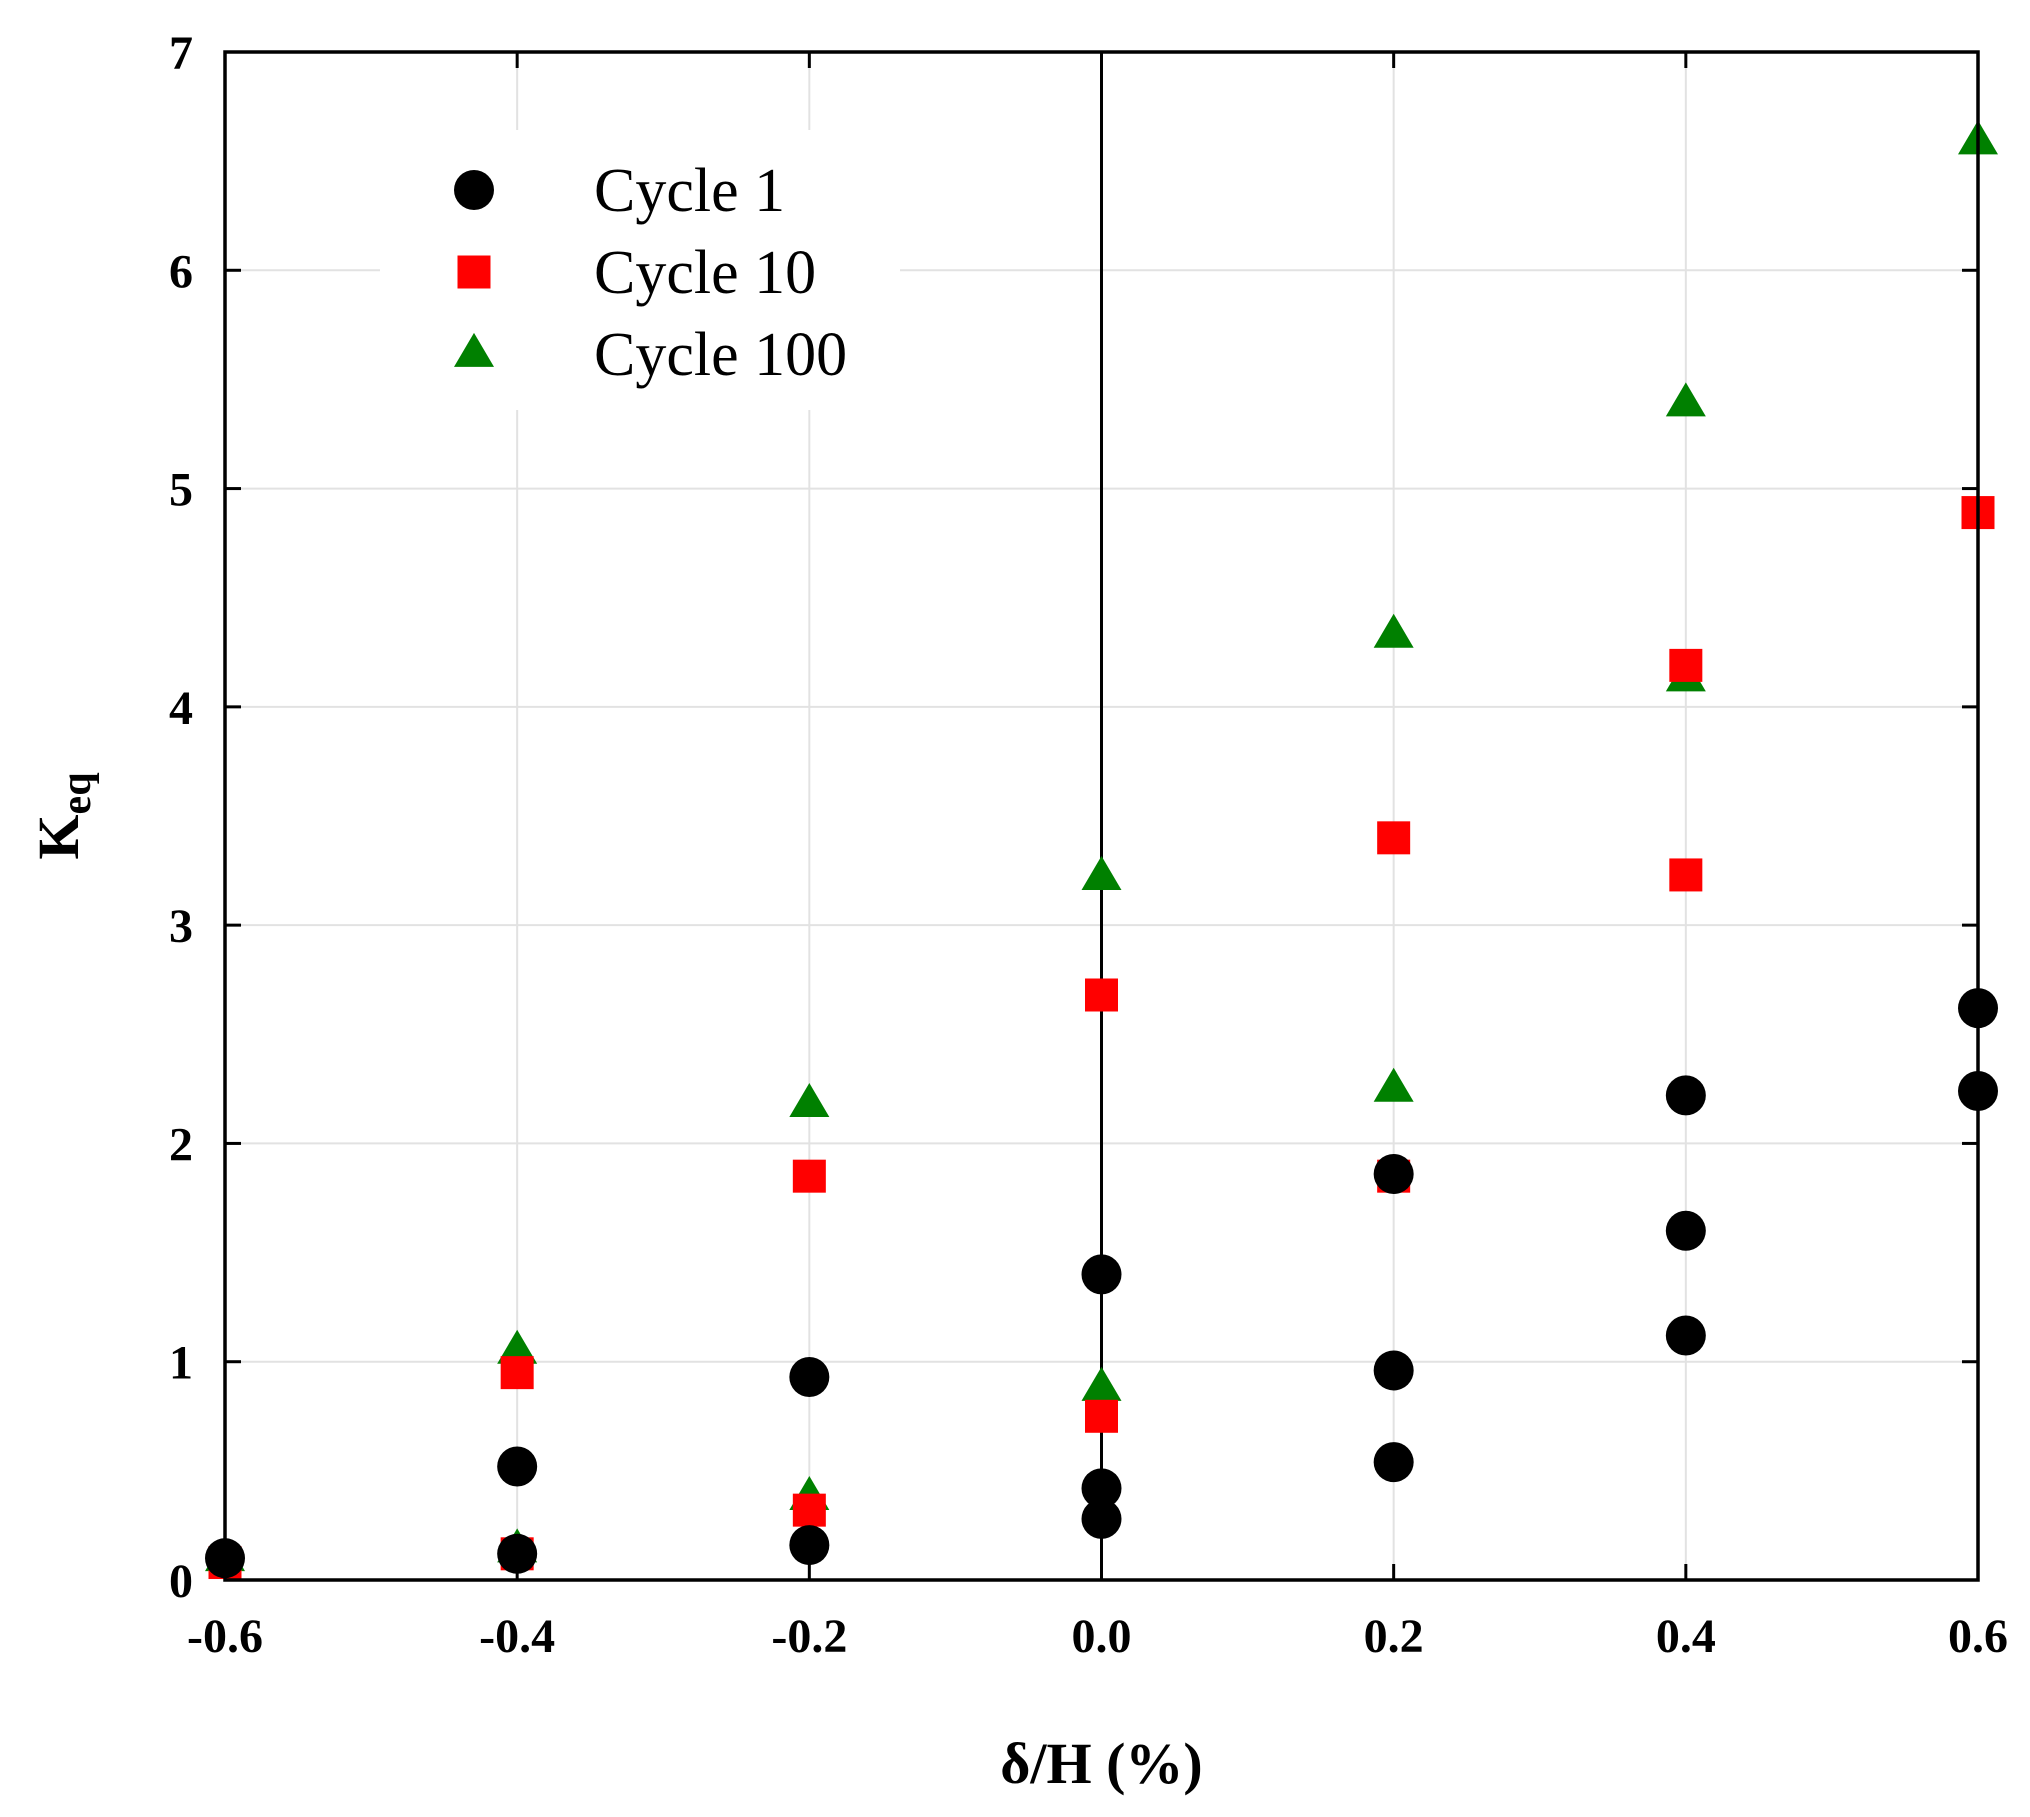 The height and width of the screenshot is (1817, 2030). I want to click on legend: Cycle 1 Cycle 10 Cycle 100, so click(650, 273).